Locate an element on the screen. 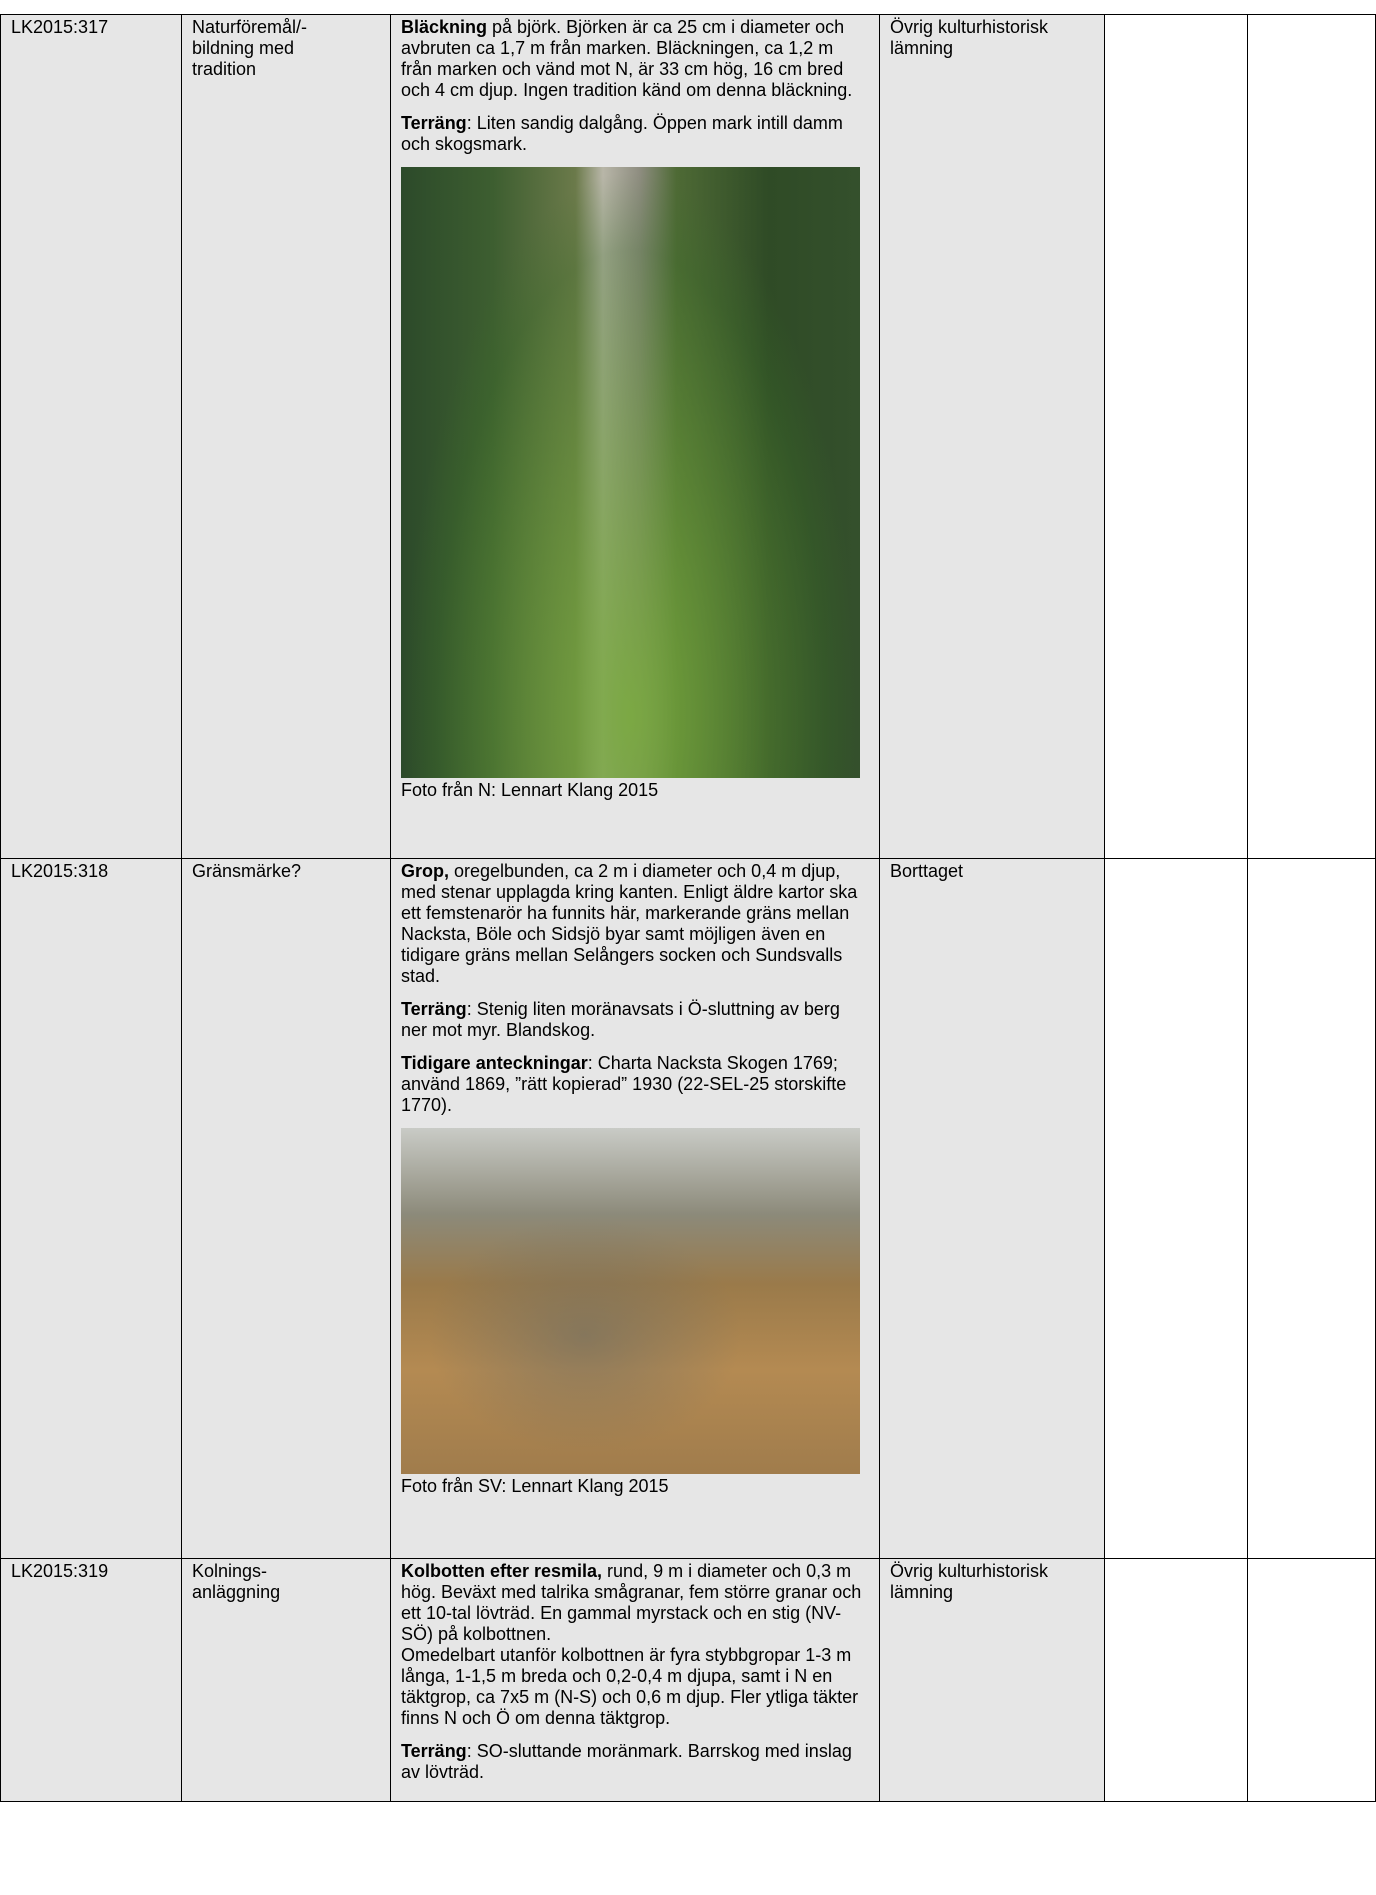 This screenshot has height=1895, width=1376. id-cell: LK2015:318 is located at coordinates (91, 1208).